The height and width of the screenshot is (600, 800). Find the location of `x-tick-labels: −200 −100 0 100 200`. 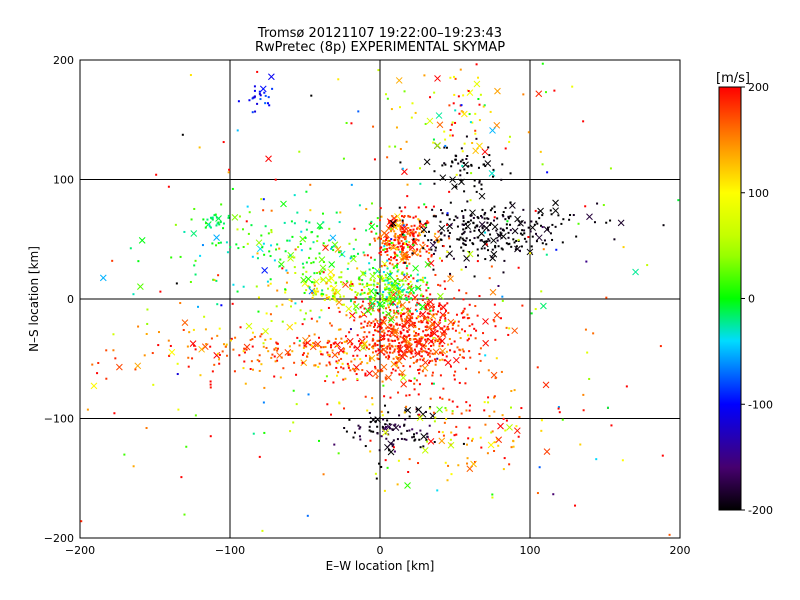

x-tick-labels: −200 −100 0 100 200 is located at coordinates (378, 550).